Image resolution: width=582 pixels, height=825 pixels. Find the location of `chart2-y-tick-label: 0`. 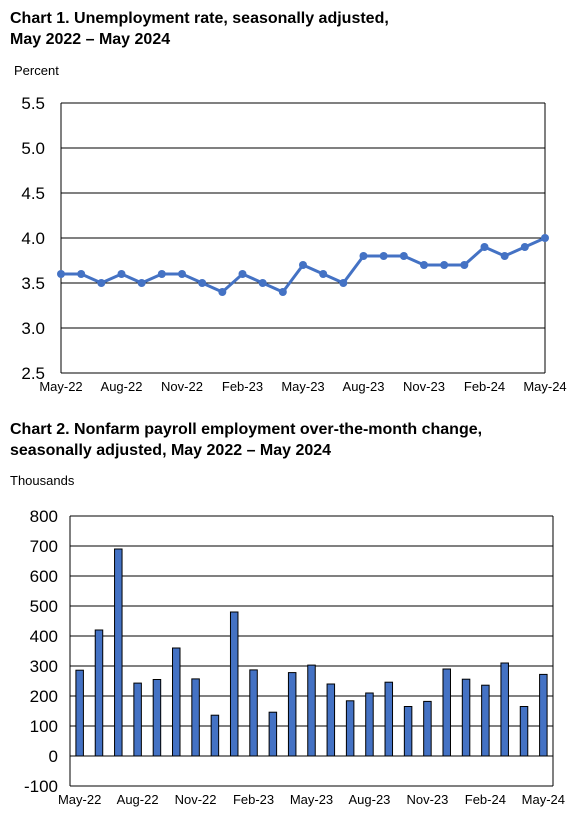

chart2-y-tick-label: 0 is located at coordinates (53, 756).